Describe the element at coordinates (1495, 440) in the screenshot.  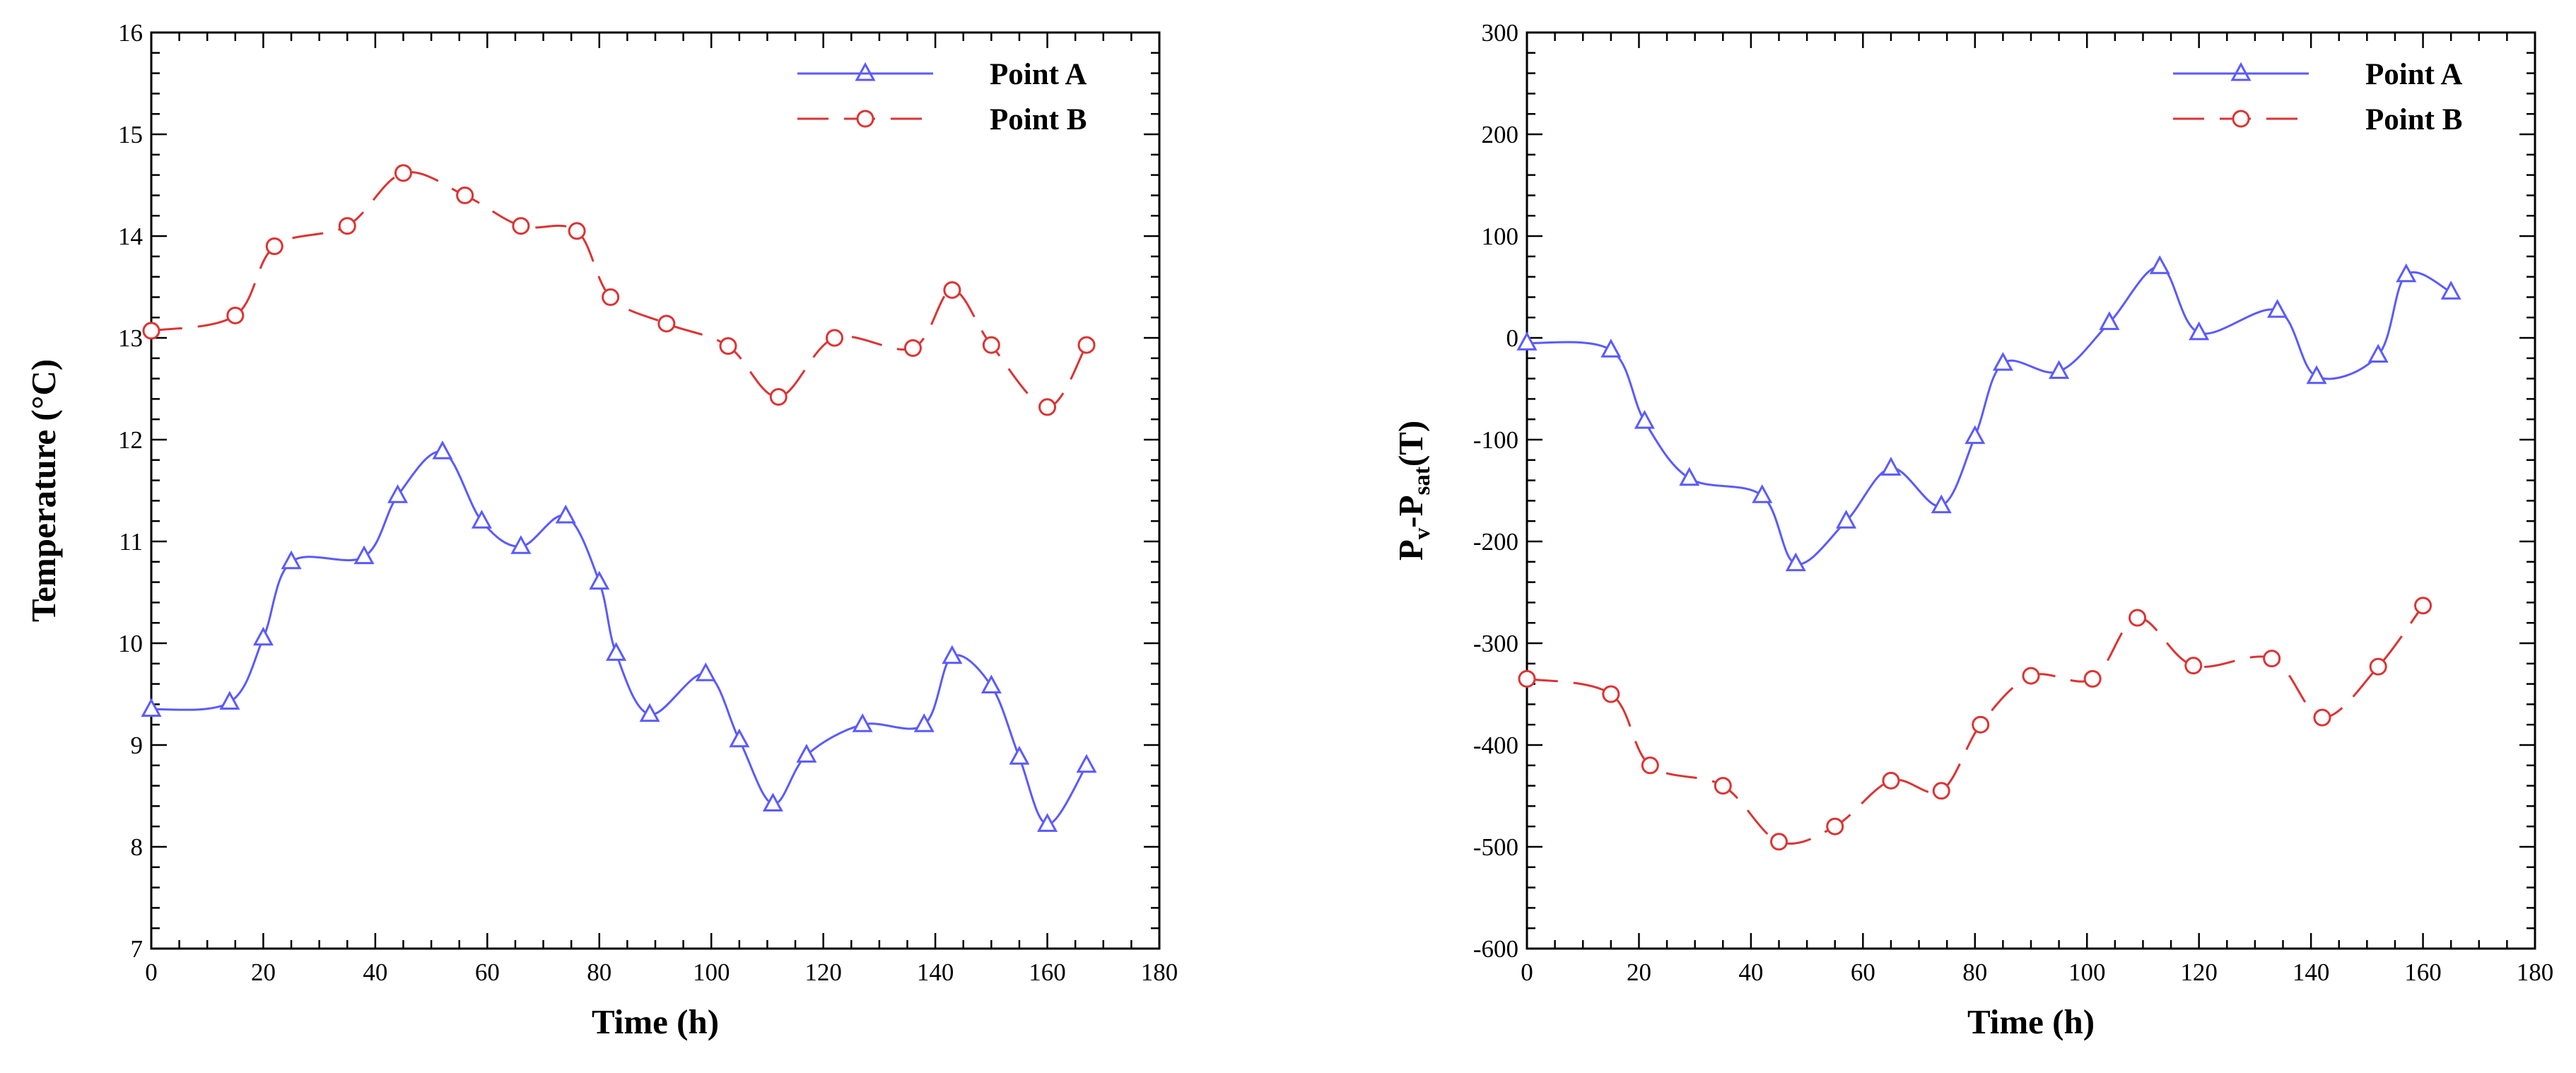
I see `y-tick-label: -100` at that location.